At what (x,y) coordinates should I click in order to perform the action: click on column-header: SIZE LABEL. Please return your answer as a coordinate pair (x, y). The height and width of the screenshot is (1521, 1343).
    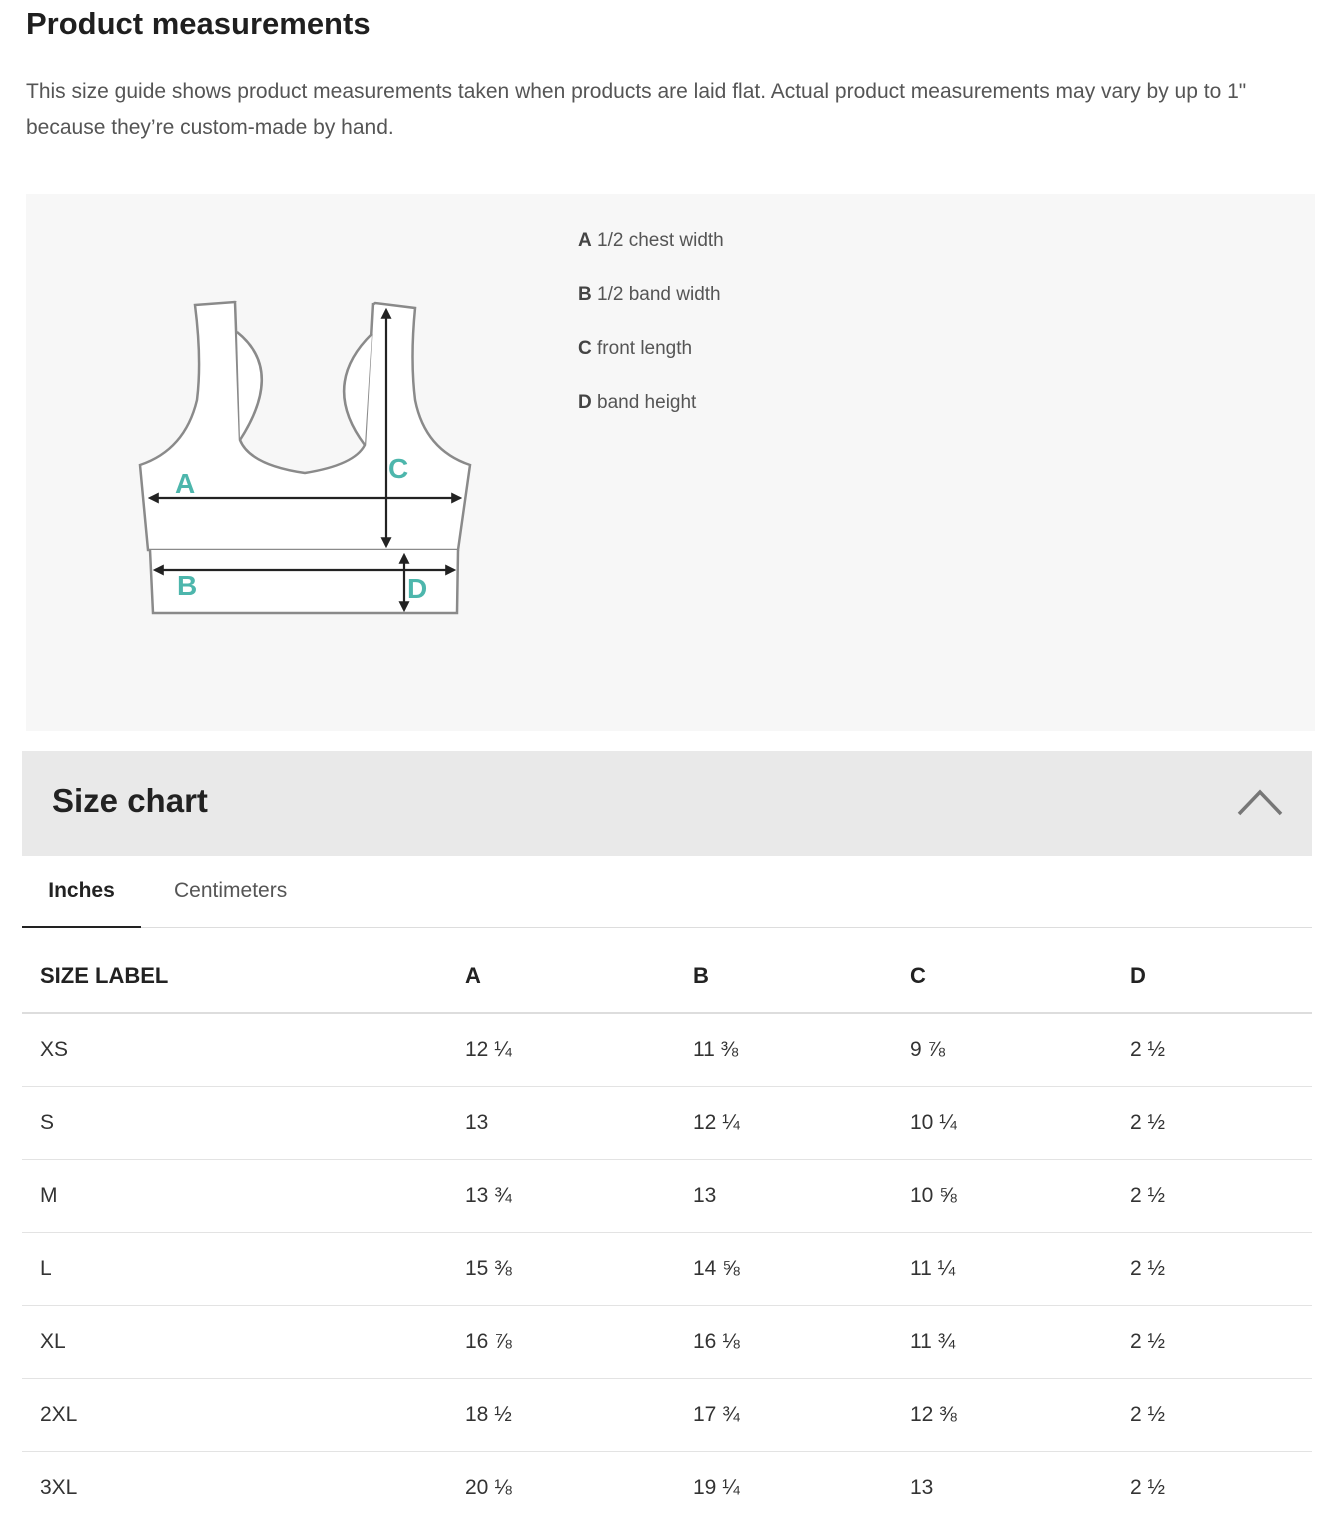
    Looking at the image, I should click on (243, 977).